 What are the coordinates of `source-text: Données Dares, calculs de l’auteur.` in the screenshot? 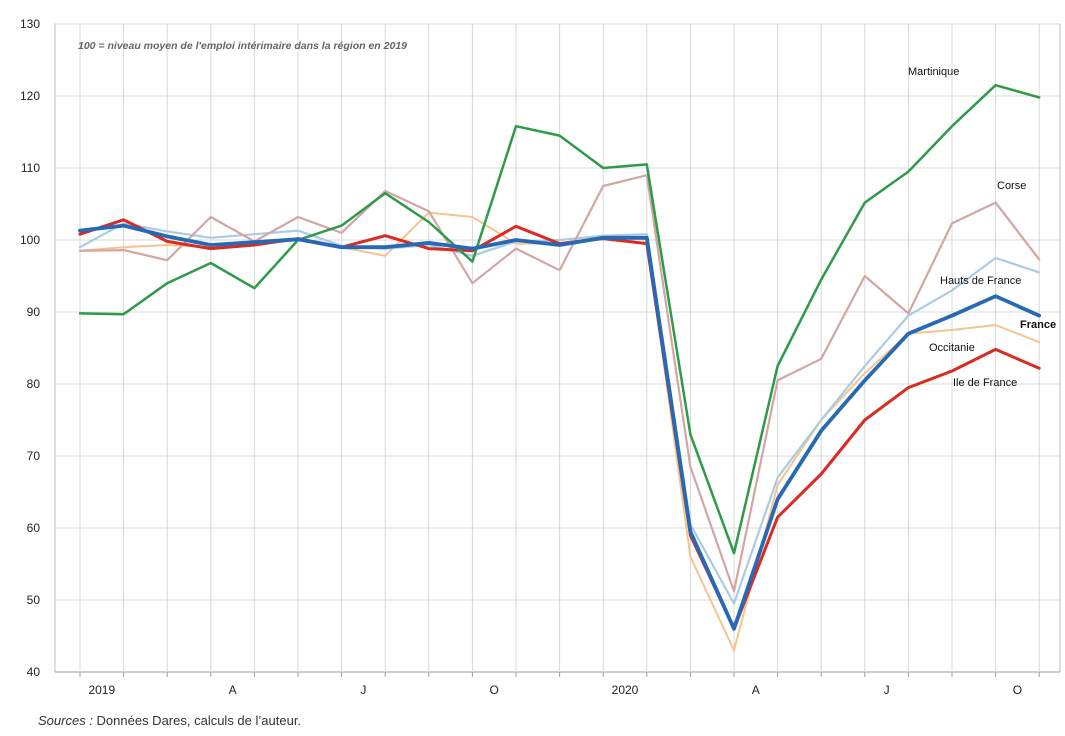 It's located at (197, 720).